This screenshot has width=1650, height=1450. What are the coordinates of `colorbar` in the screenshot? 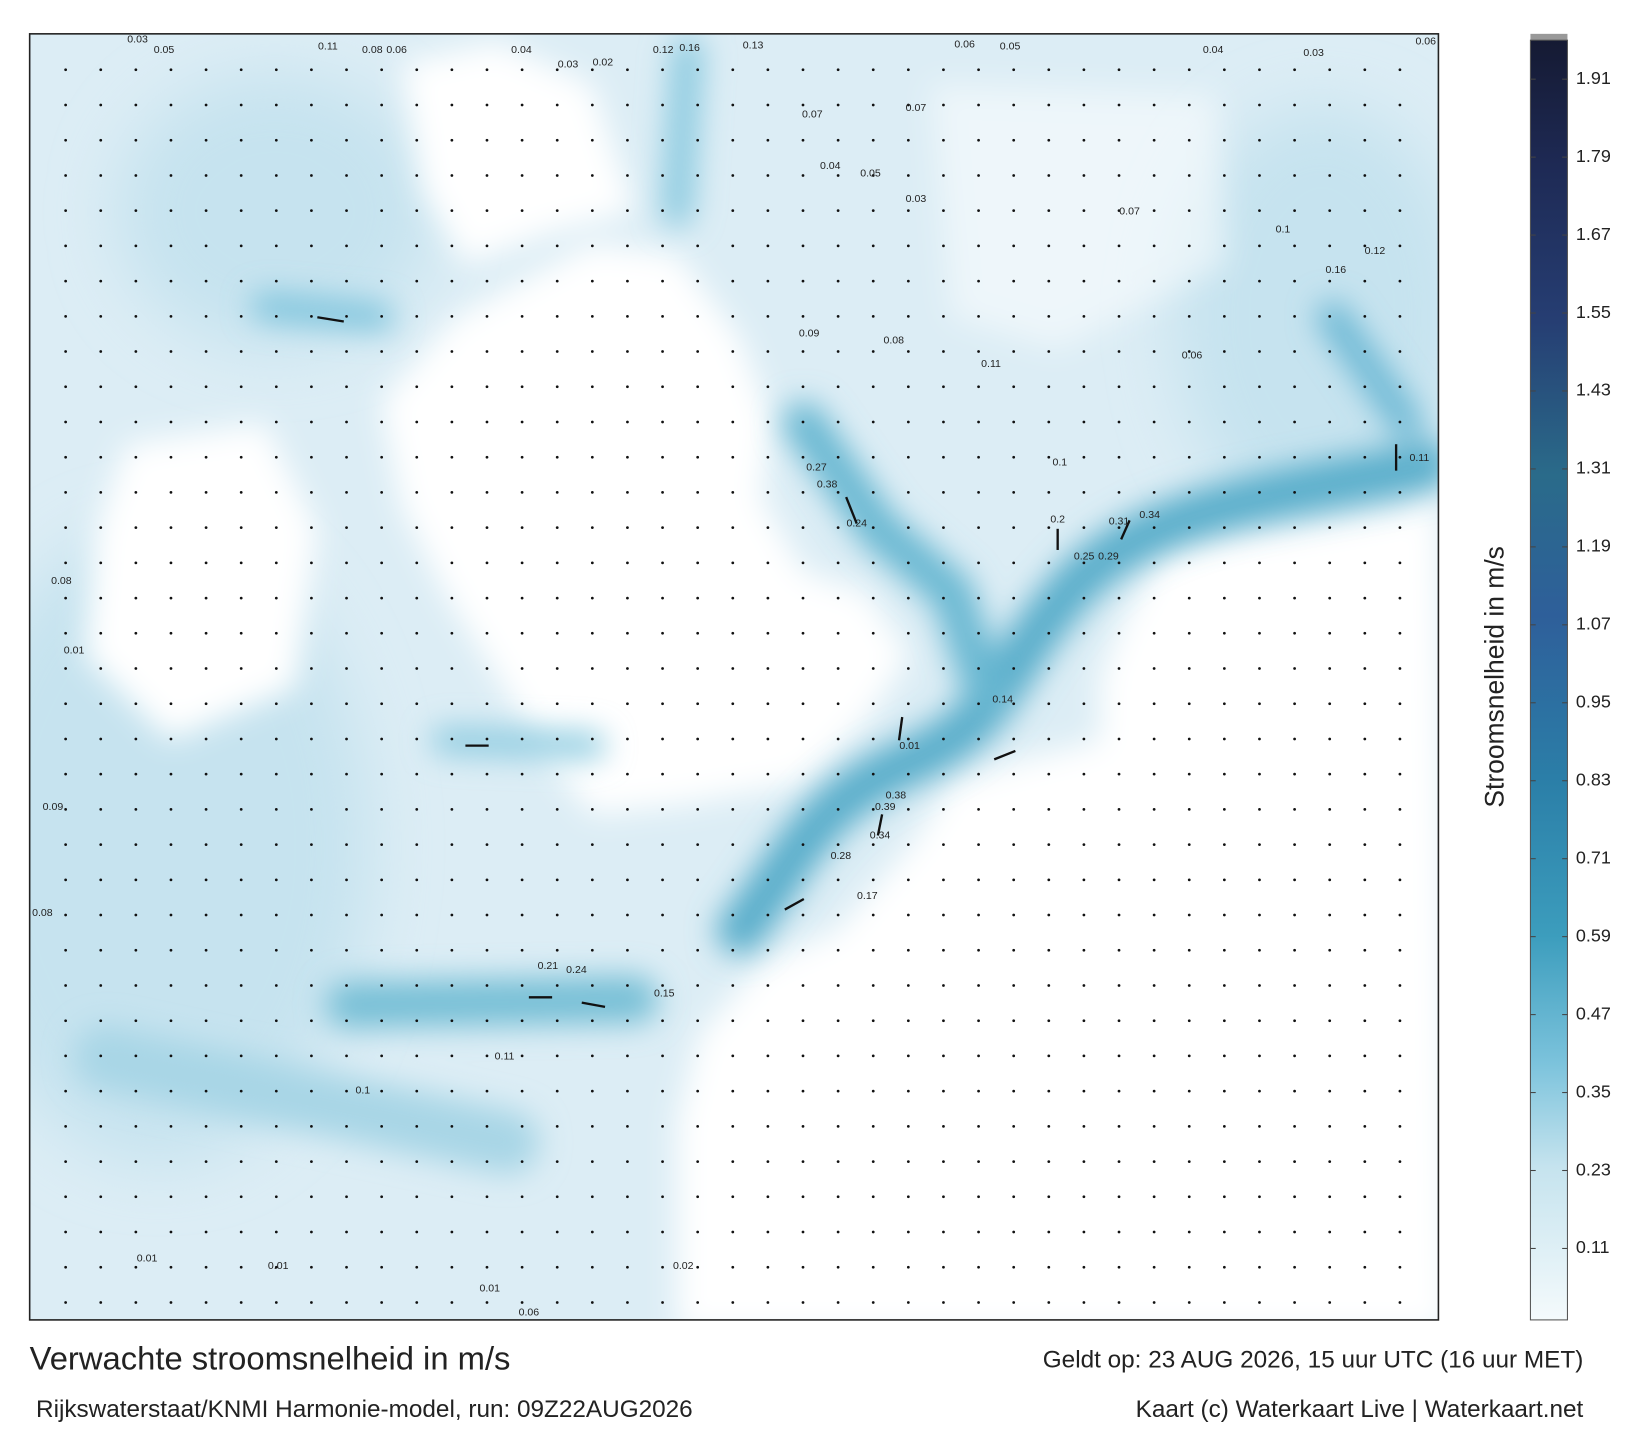 It's located at (1548, 680).